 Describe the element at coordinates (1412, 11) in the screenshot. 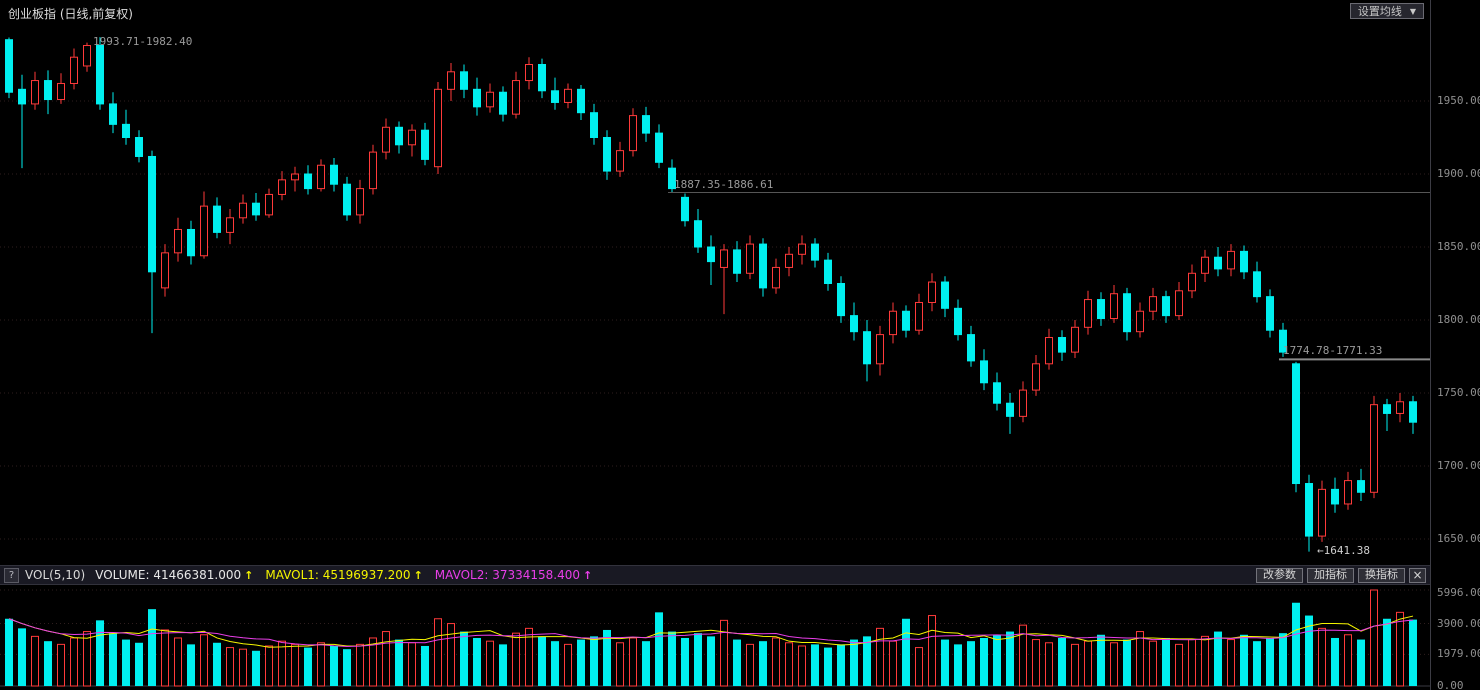

I see `chevron-down-icon: ▼` at that location.